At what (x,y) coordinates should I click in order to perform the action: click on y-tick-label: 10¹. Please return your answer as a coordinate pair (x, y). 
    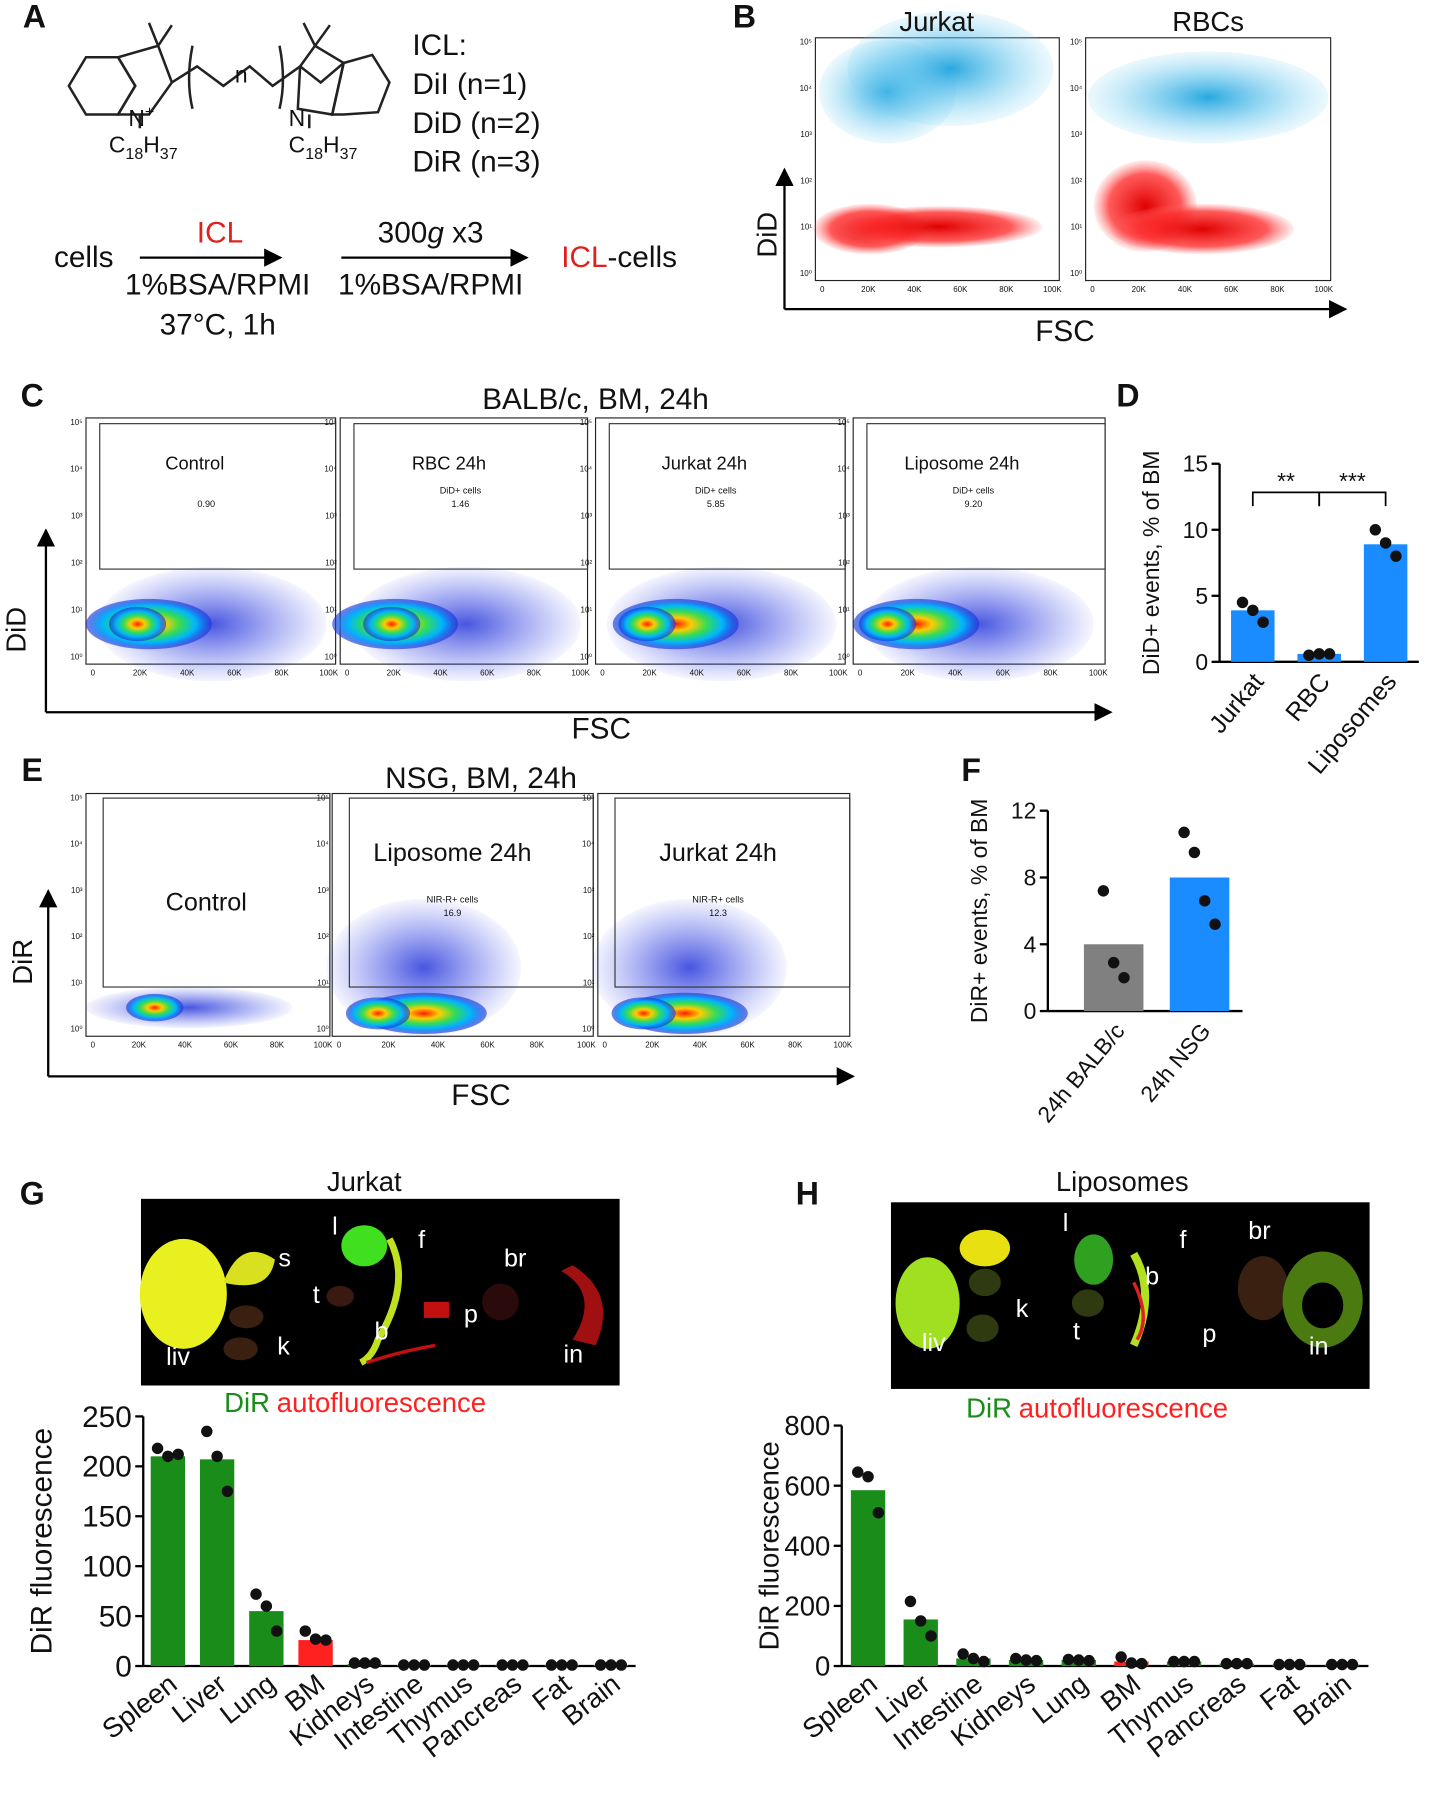
    Looking at the image, I should click on (323, 982).